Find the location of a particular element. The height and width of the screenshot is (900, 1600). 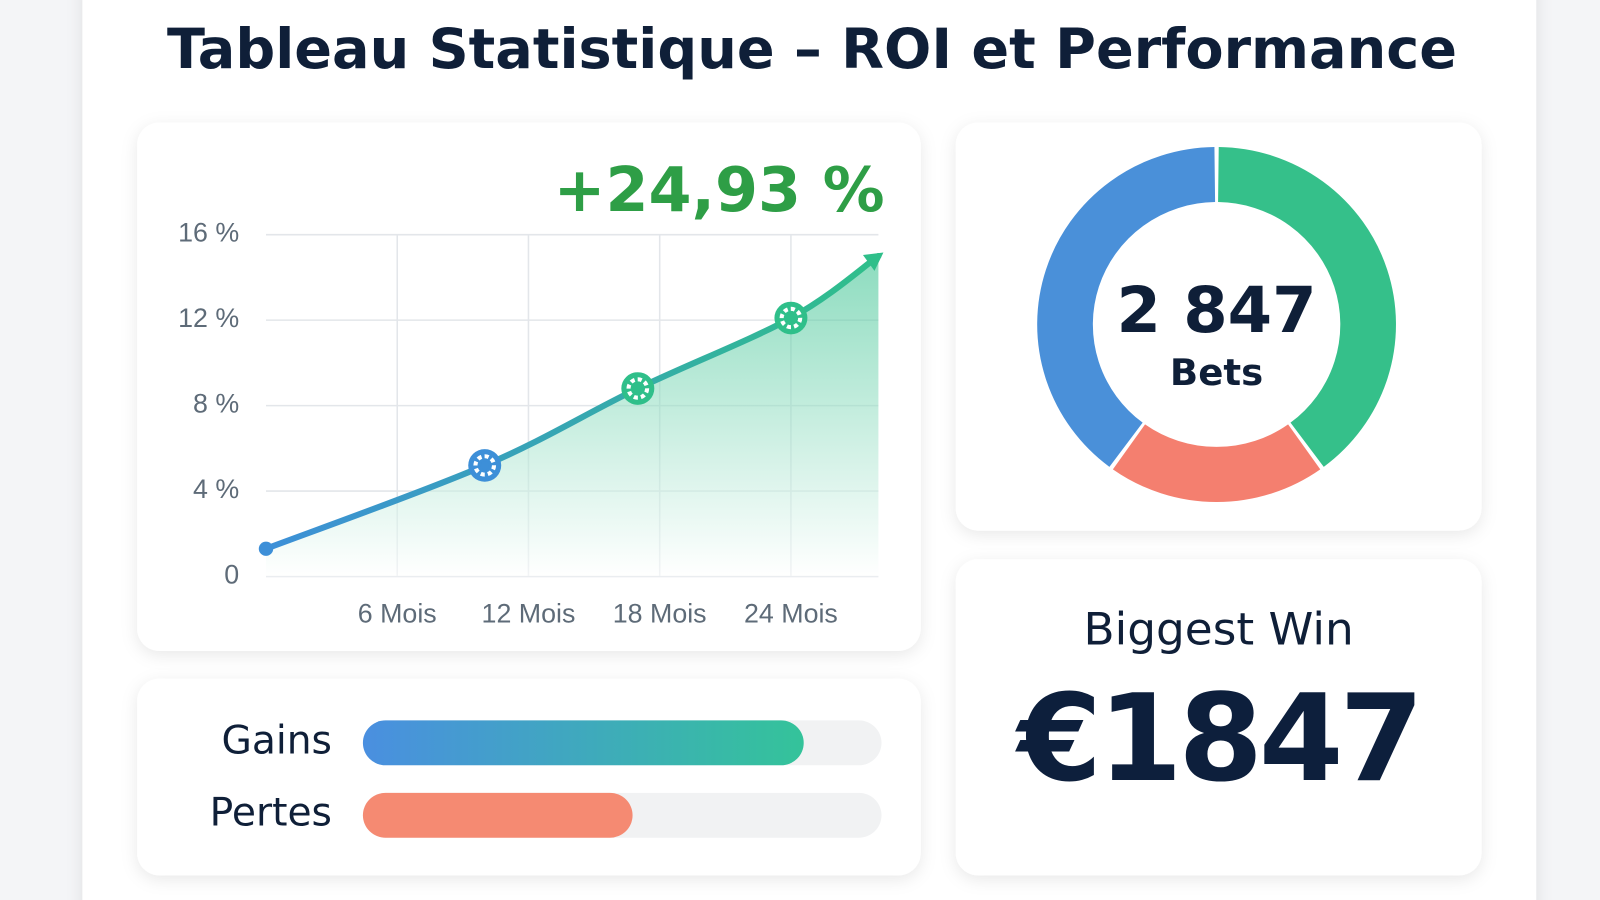

y-tick-label: 4 % is located at coordinates (216, 489).